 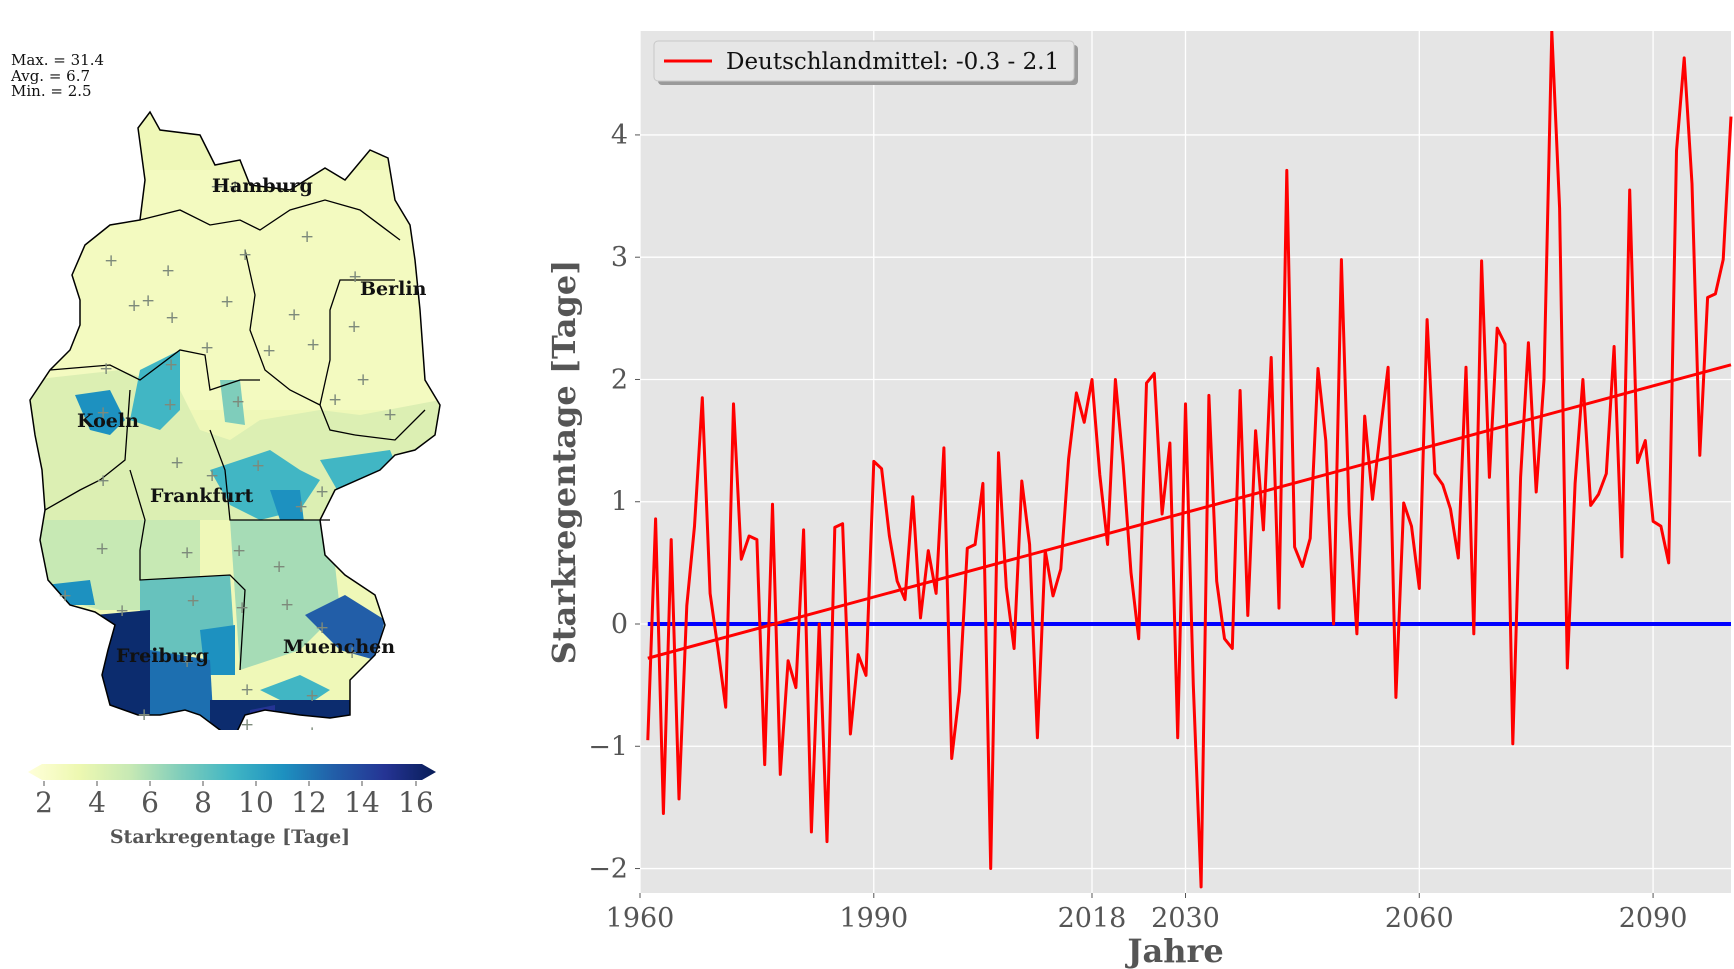 I want to click on colorbar-tick-label: 4, so click(x=97, y=802).